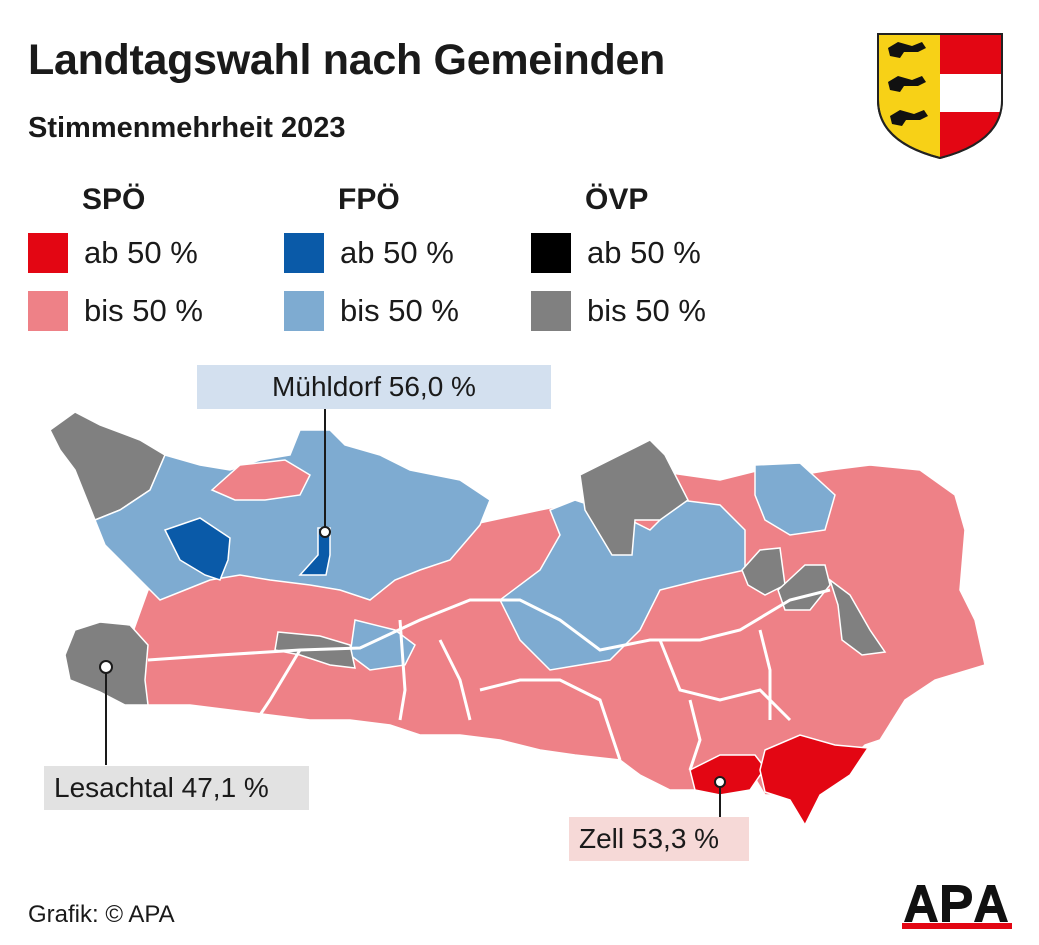 This screenshot has width=1039, height=945. Describe the element at coordinates (940, 96) in the screenshot. I see `carinthia-coat-of-arms` at that location.